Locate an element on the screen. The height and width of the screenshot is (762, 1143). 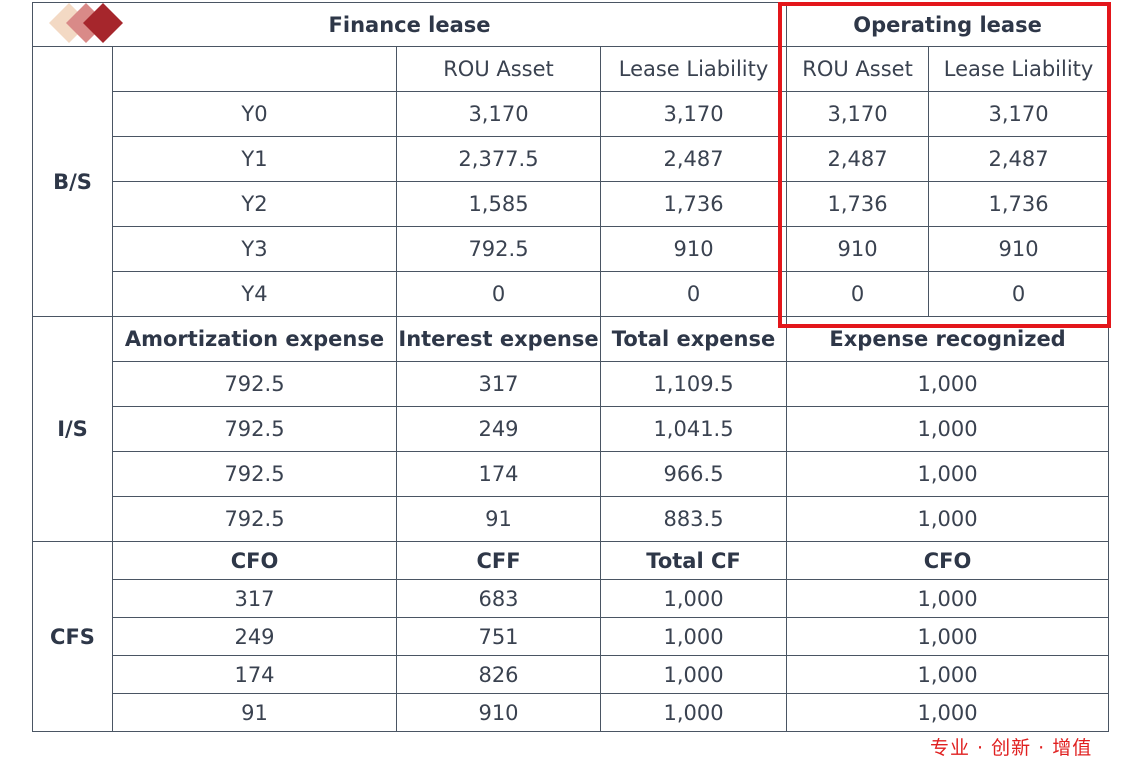
table-row: 91 910 1,000 1,000 is located at coordinates (571, 712).